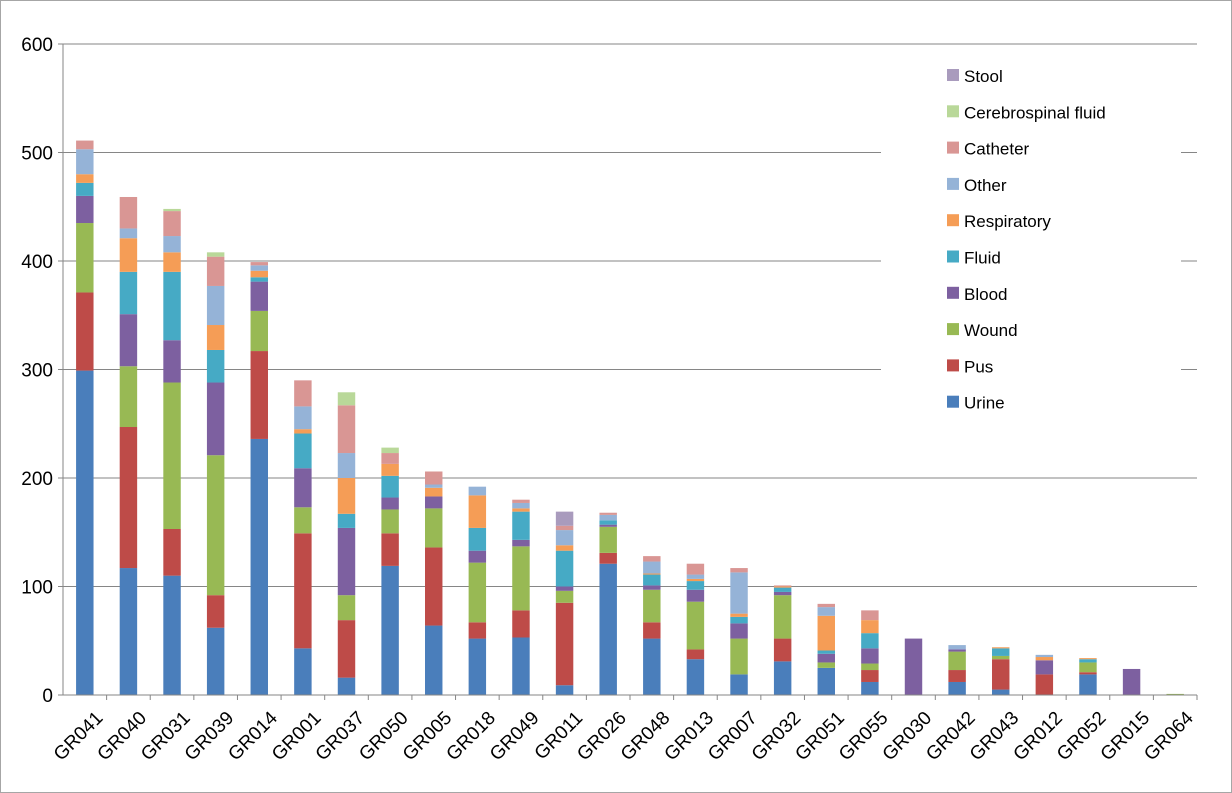  Describe the element at coordinates (37, 262) in the screenshot. I see `y-tick-label: 400` at that location.